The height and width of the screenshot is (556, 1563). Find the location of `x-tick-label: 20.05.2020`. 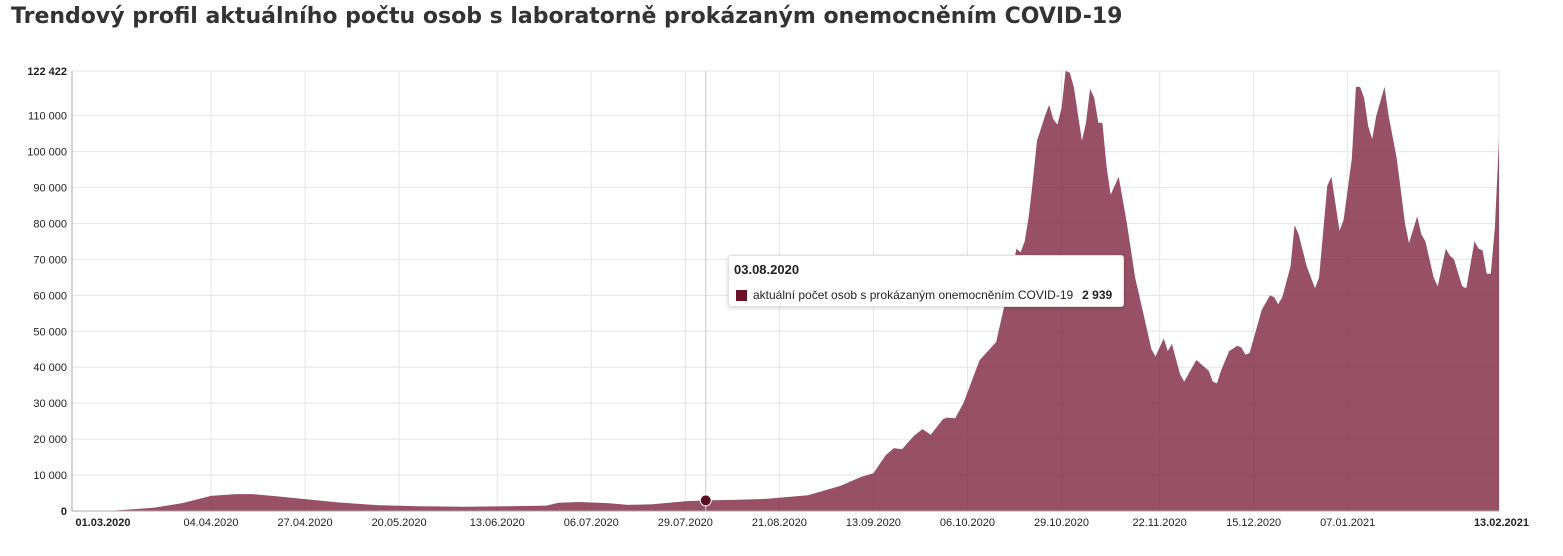

x-tick-label: 20.05.2020 is located at coordinates (399, 523).